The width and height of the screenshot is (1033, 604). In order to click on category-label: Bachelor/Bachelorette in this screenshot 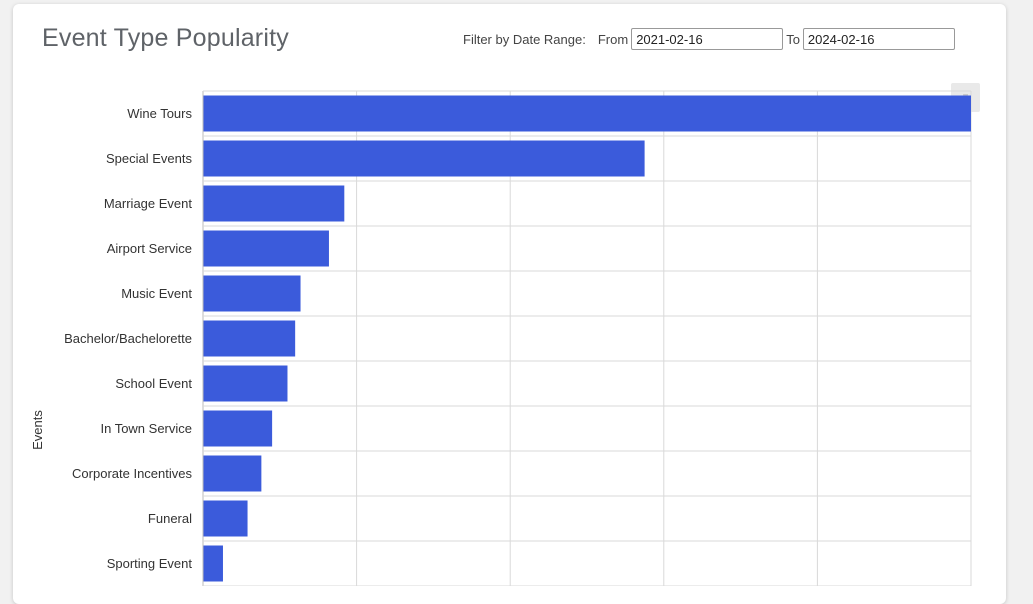, I will do `click(128, 338)`.